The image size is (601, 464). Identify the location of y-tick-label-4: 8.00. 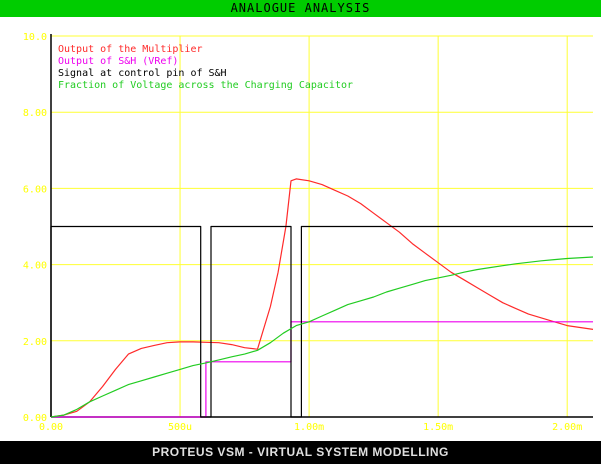
(35, 113).